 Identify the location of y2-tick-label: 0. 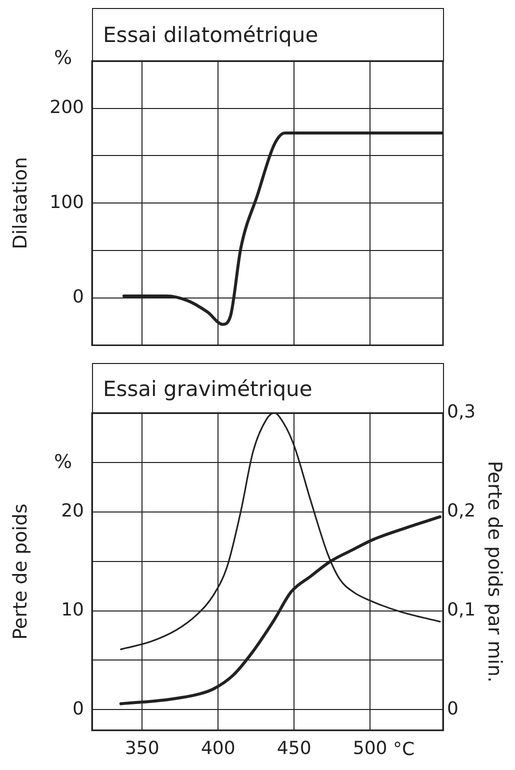
(452, 709).